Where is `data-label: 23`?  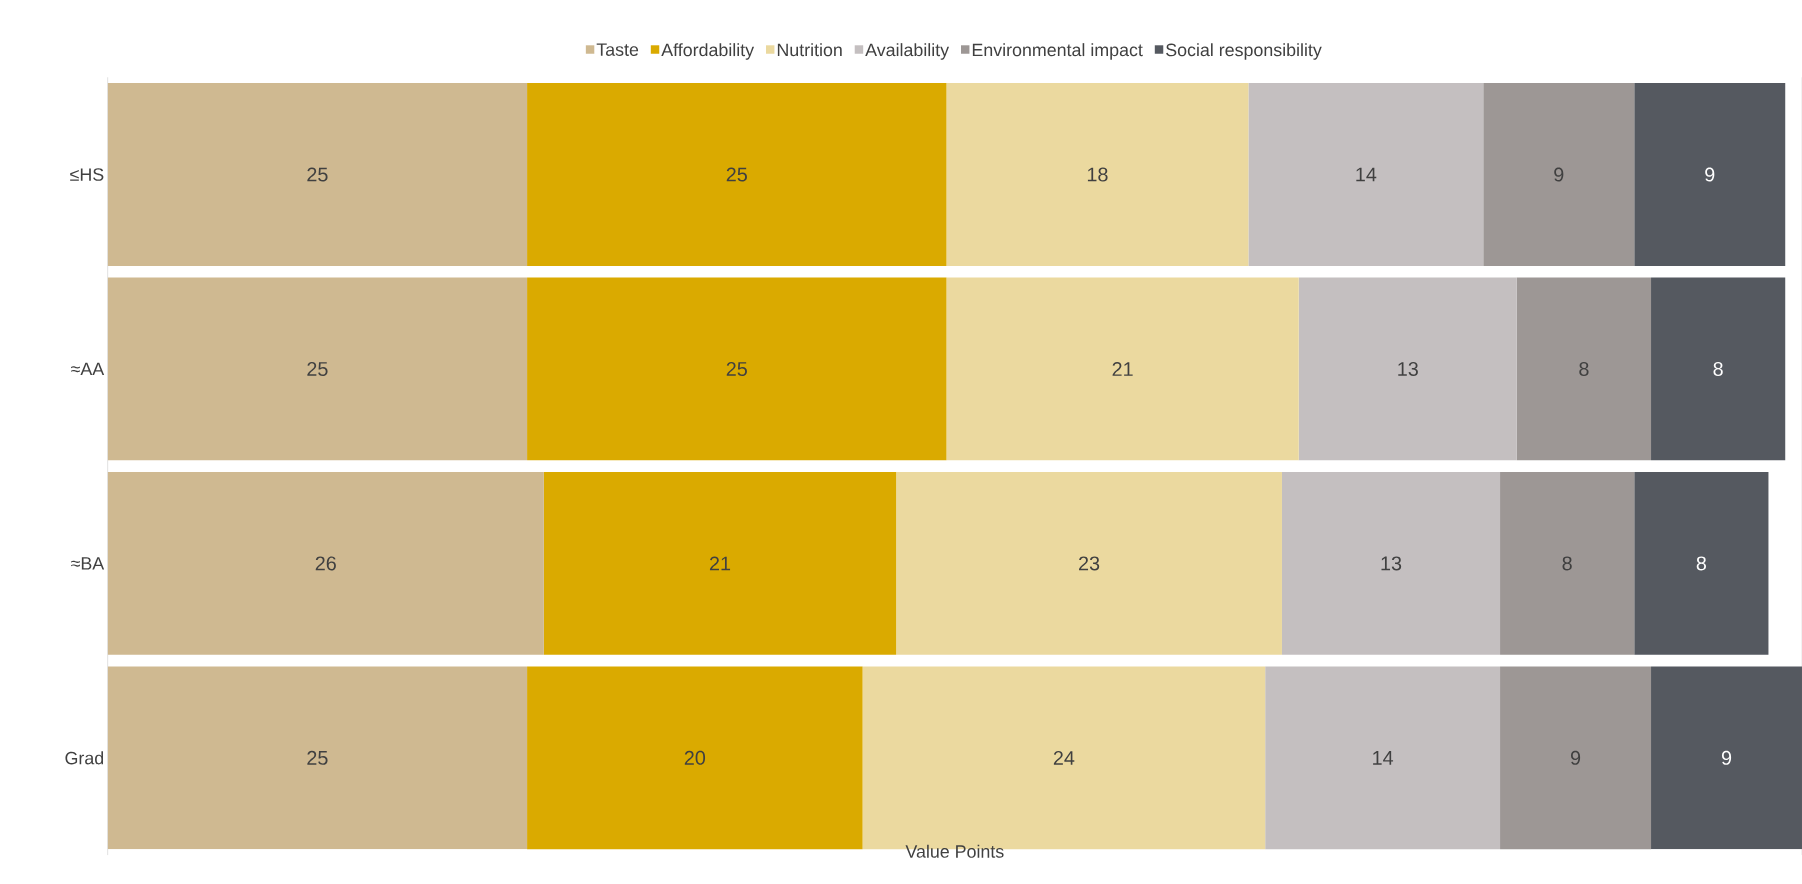 data-label: 23 is located at coordinates (1089, 563).